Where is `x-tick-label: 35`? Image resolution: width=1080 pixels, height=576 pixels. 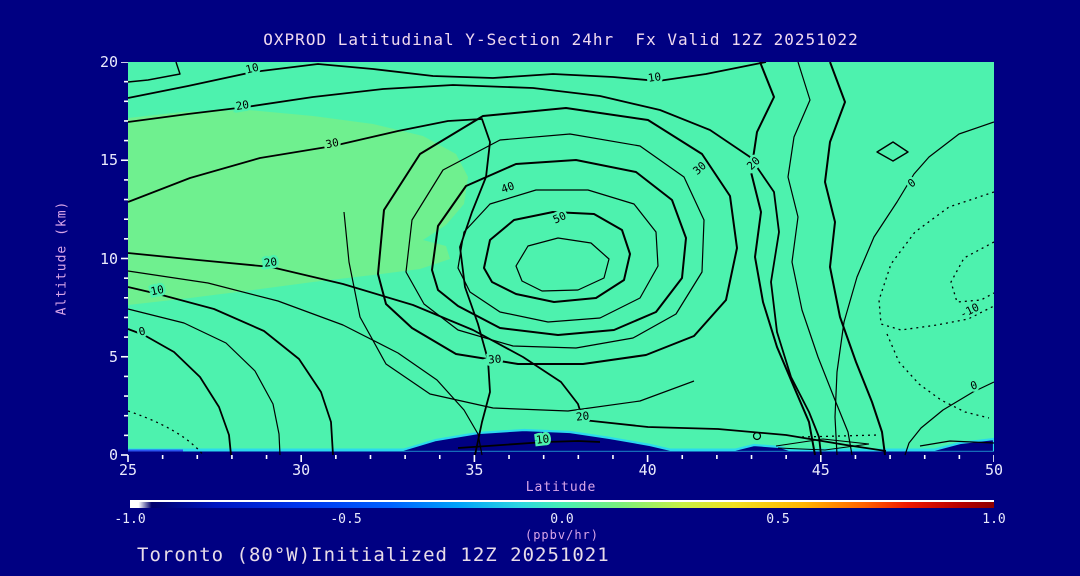 x-tick-label: 35 is located at coordinates (474, 470).